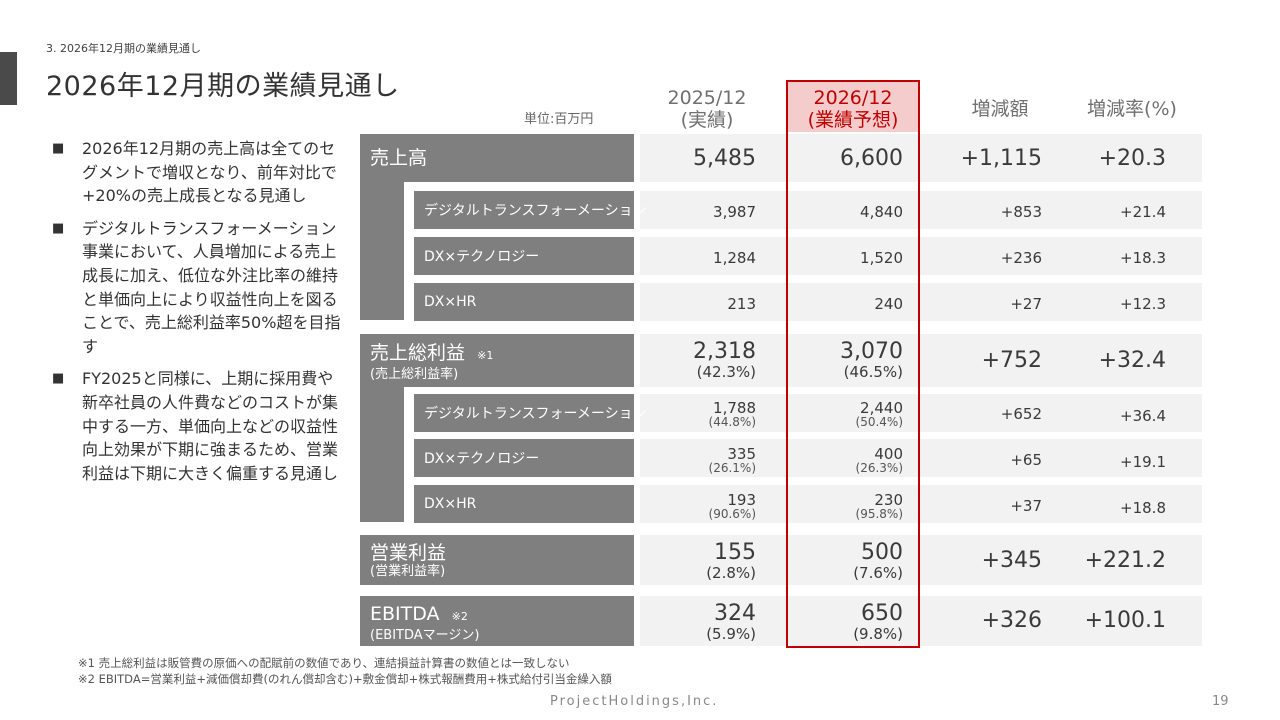  Describe the element at coordinates (698, 460) in the screenshot. I see `cell-gp-tech-fy2025: 335 (26.1%)` at that location.